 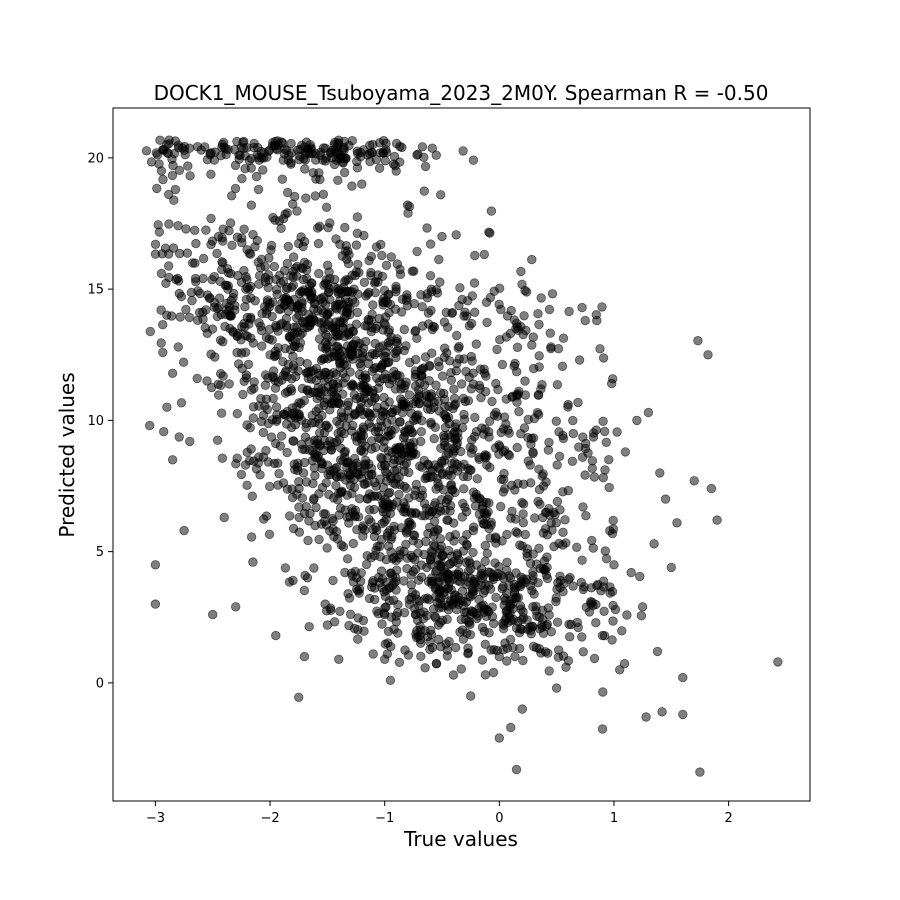 I want to click on x-tick-label: 0, so click(x=499, y=818).